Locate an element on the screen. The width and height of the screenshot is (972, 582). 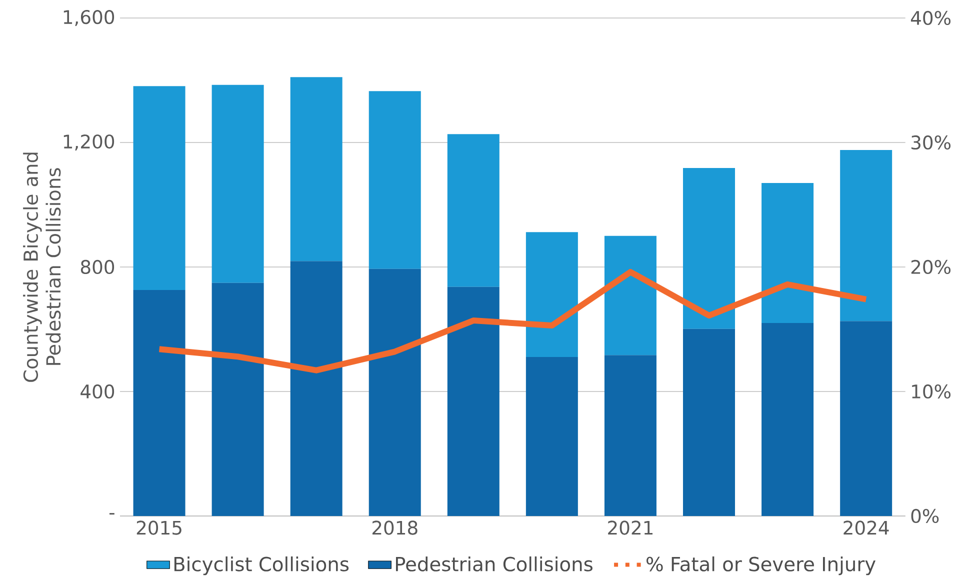
x-tick-label: 2018 is located at coordinates (395, 527).